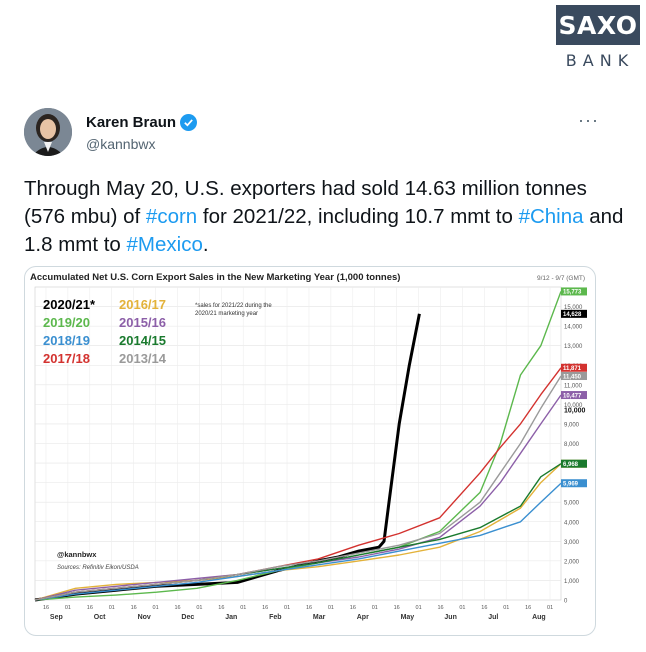 The height and width of the screenshot is (652, 646). What do you see at coordinates (143, 358) in the screenshot?
I see `legend-entry: 2013/14` at bounding box center [143, 358].